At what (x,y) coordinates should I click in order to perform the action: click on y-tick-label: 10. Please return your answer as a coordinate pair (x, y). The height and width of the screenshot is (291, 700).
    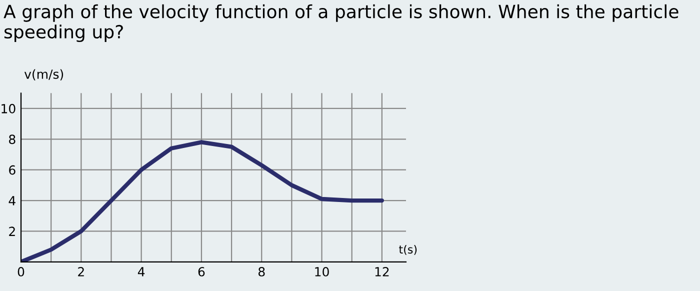
    Looking at the image, I should click on (9, 109).